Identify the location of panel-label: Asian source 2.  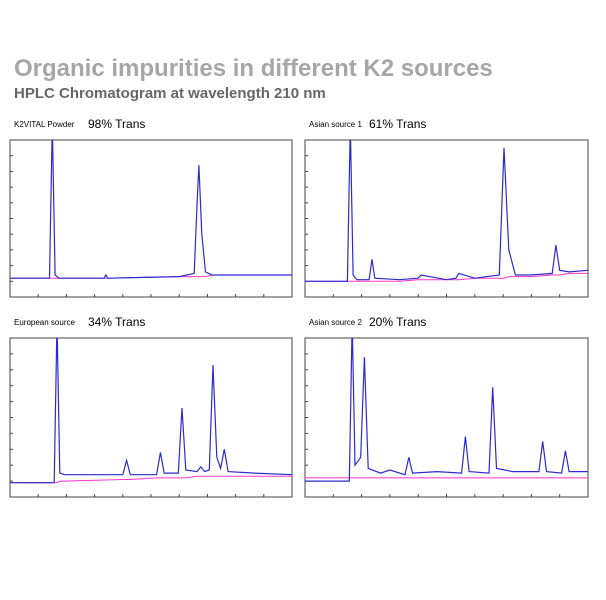
(335, 322).